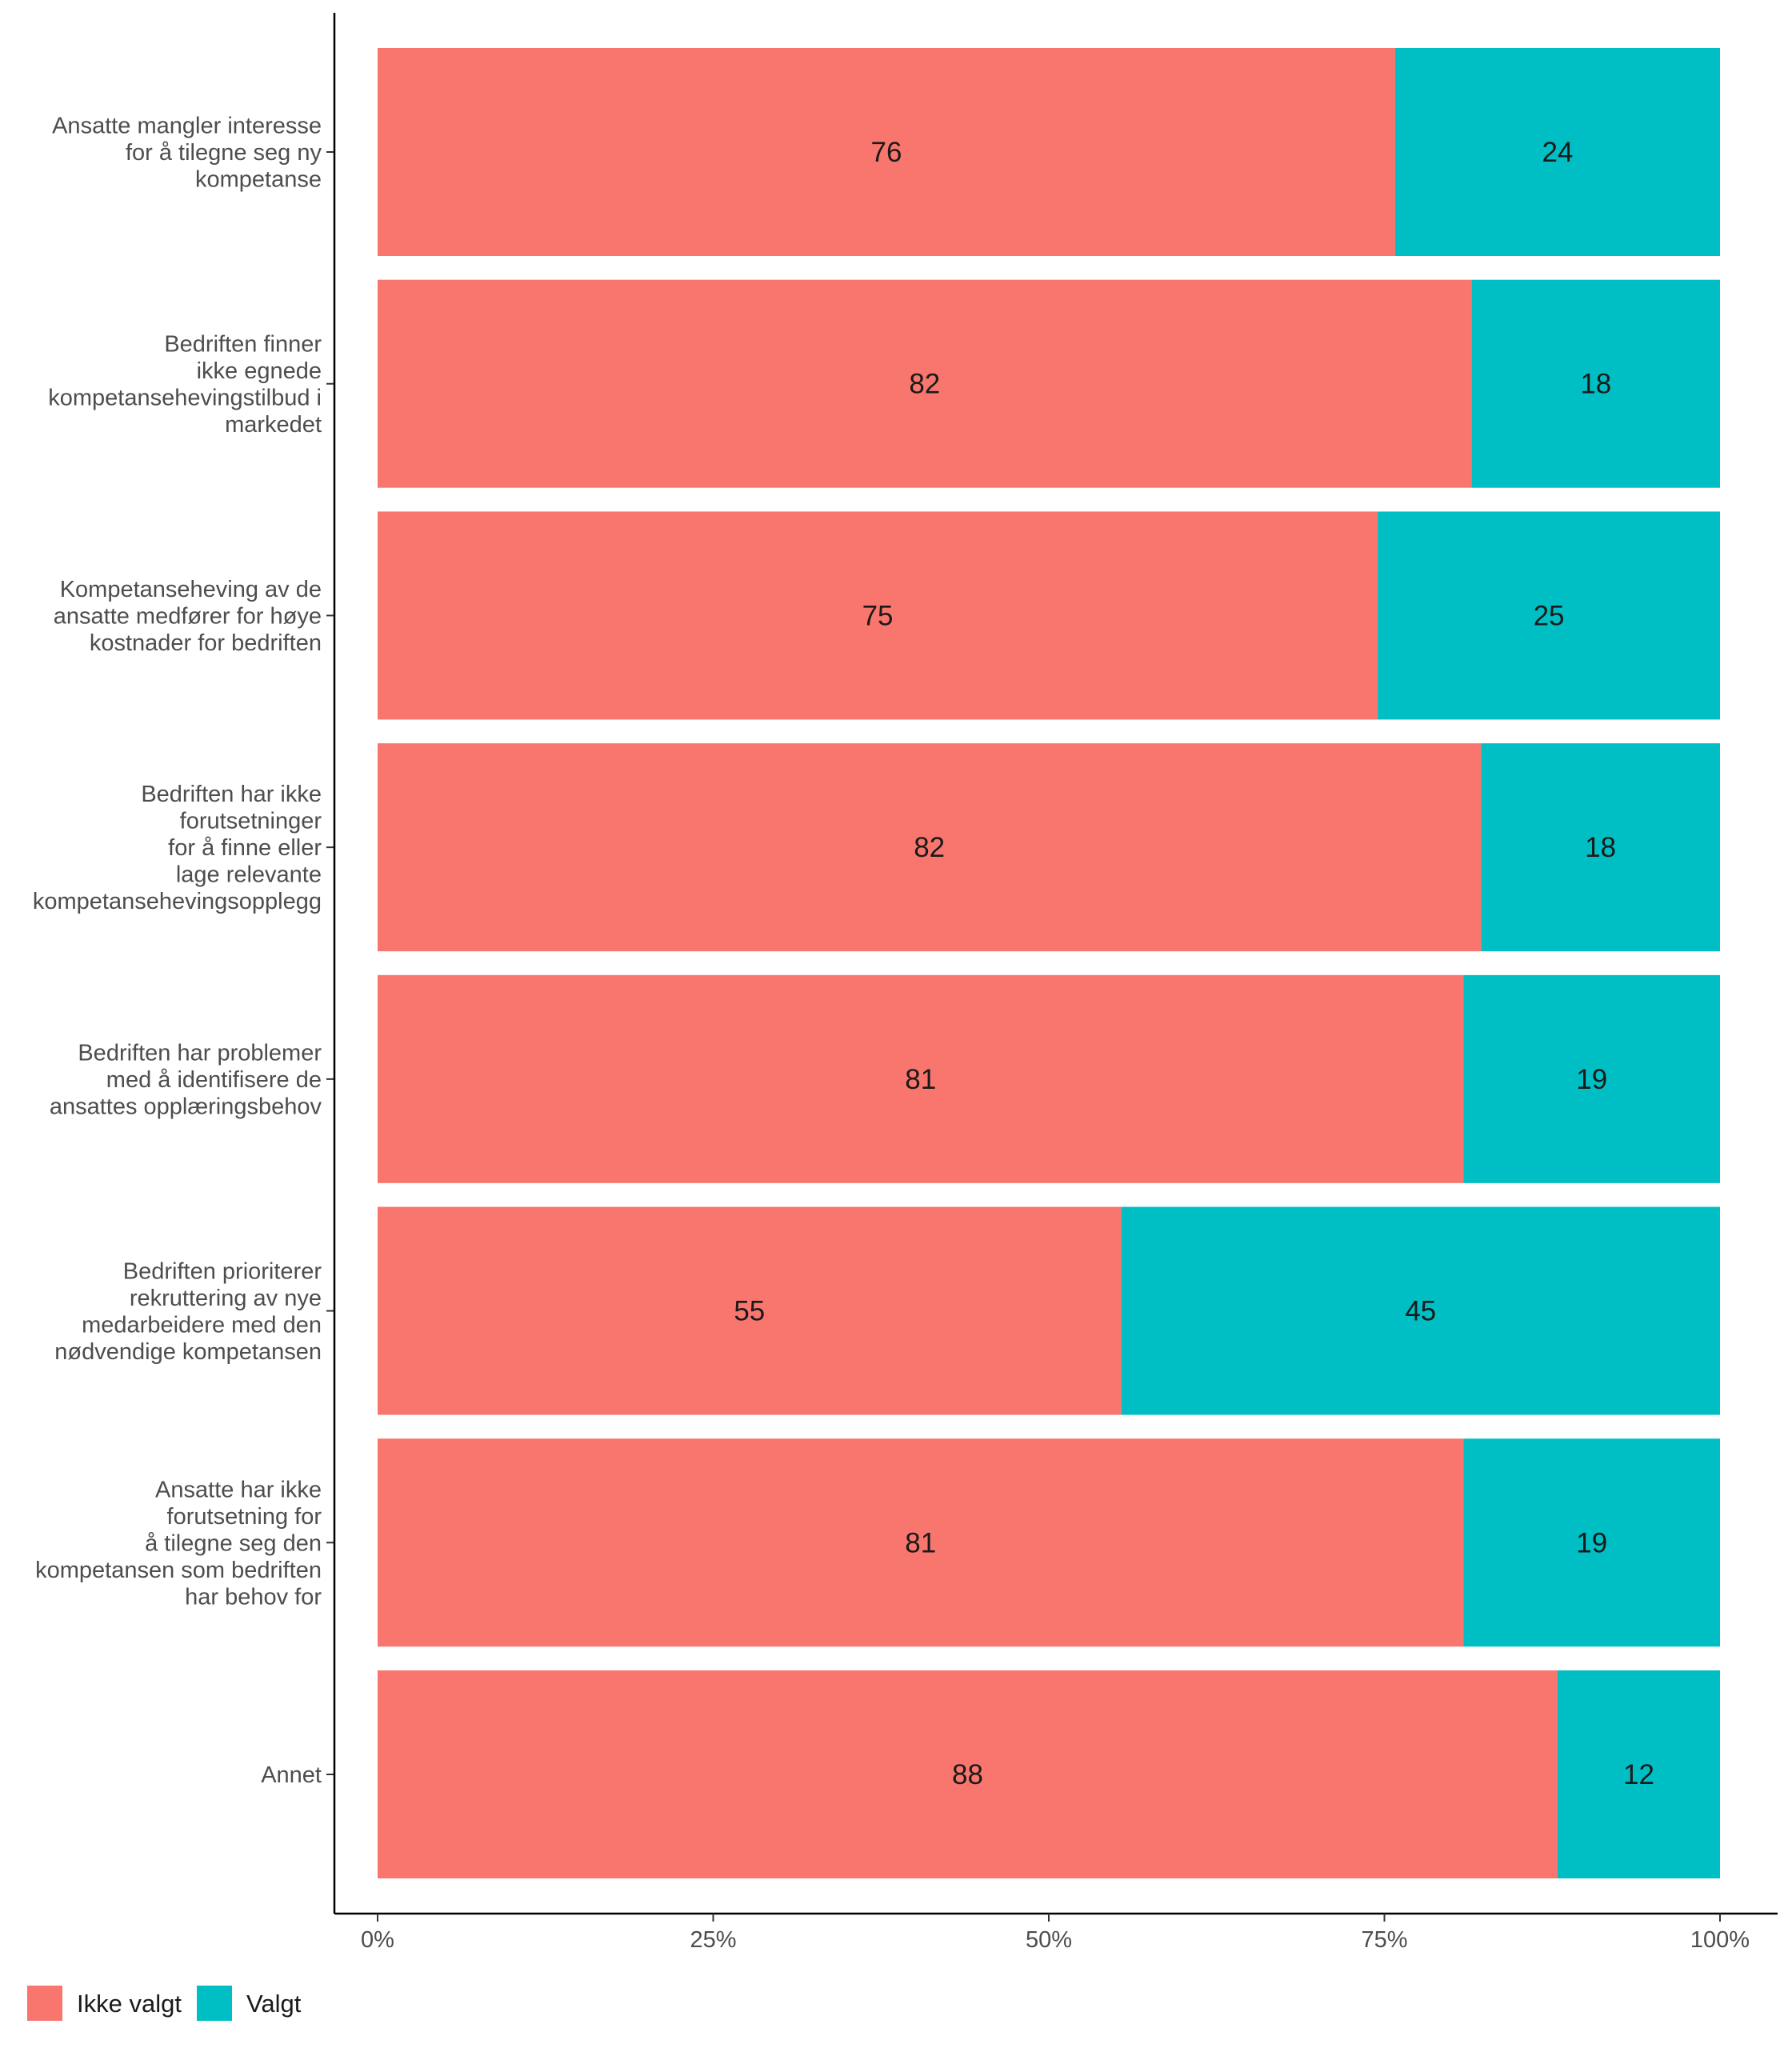 The width and height of the screenshot is (1792, 2052). I want to click on bar-value-label: 75, so click(878, 615).